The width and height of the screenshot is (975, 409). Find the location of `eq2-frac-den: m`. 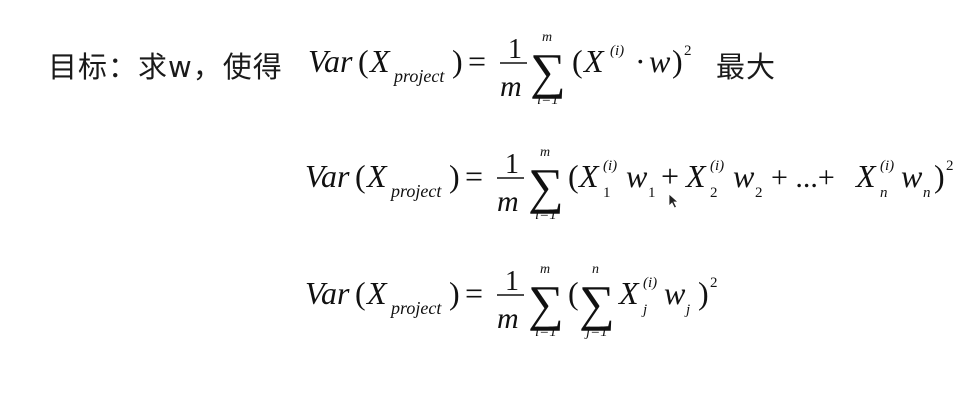

eq2-frac-den: m is located at coordinates (508, 201).